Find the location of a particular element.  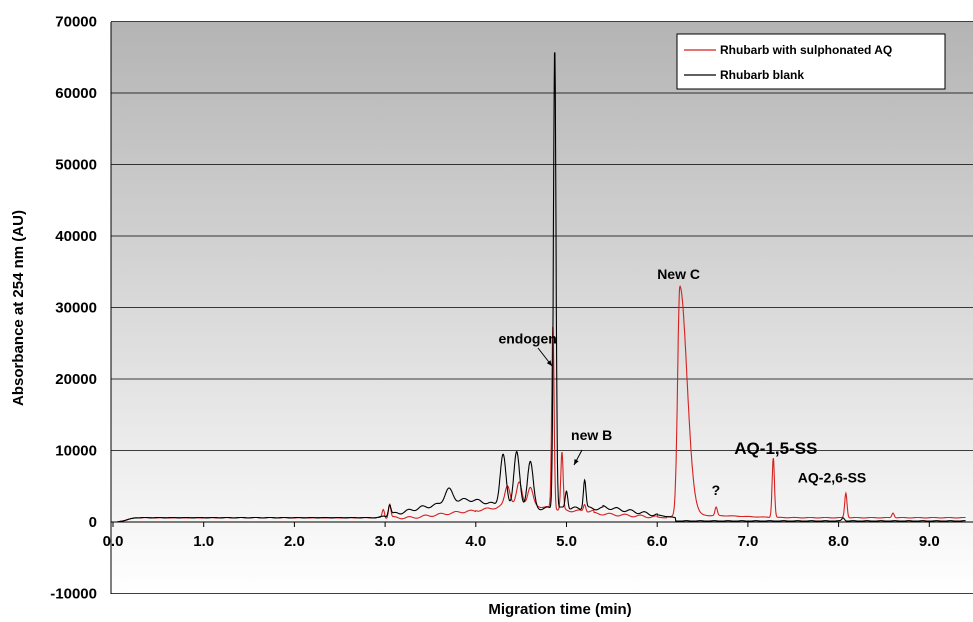

x-tick-label: 1.0 is located at coordinates (203, 541).